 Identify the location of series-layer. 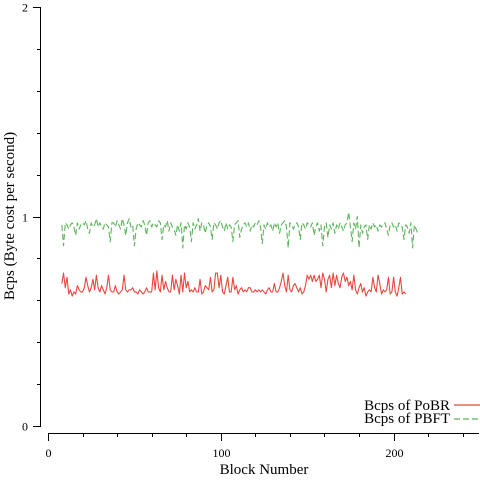
(240, 254).